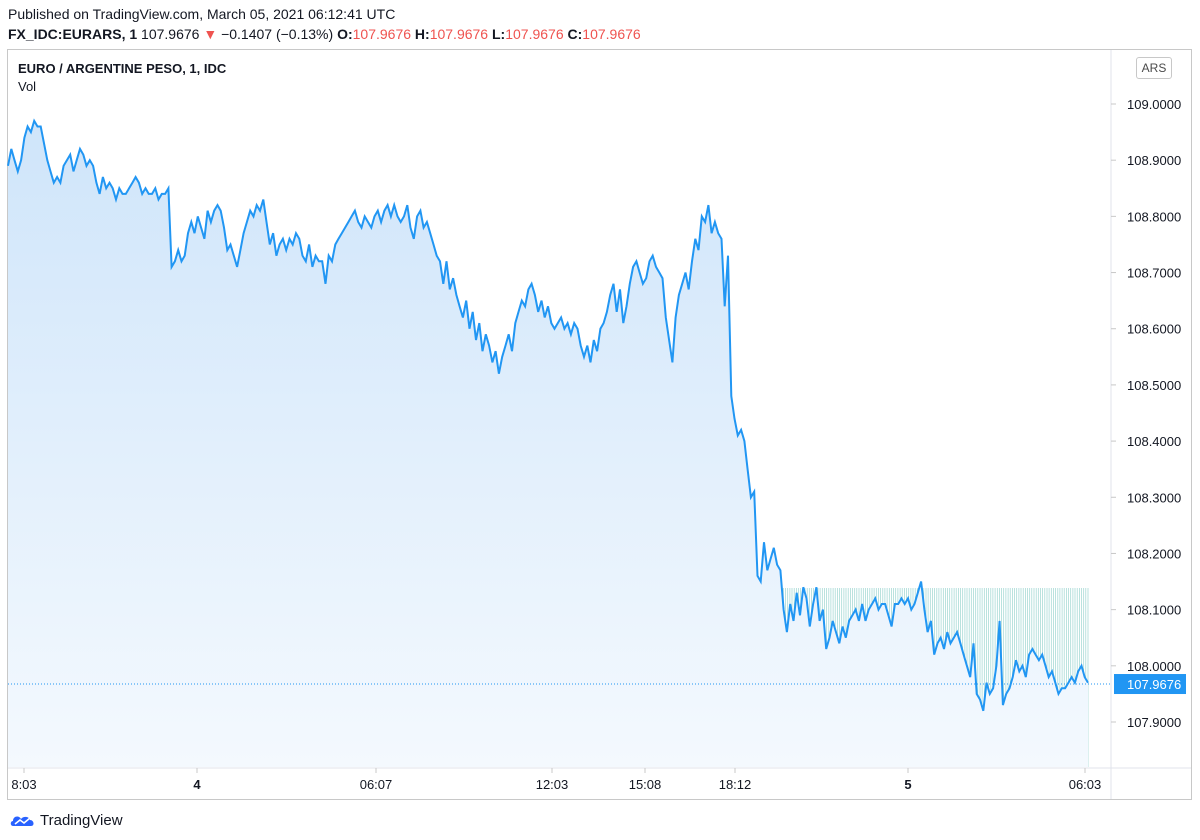  What do you see at coordinates (1154, 68) in the screenshot?
I see `currency-button: ARS` at bounding box center [1154, 68].